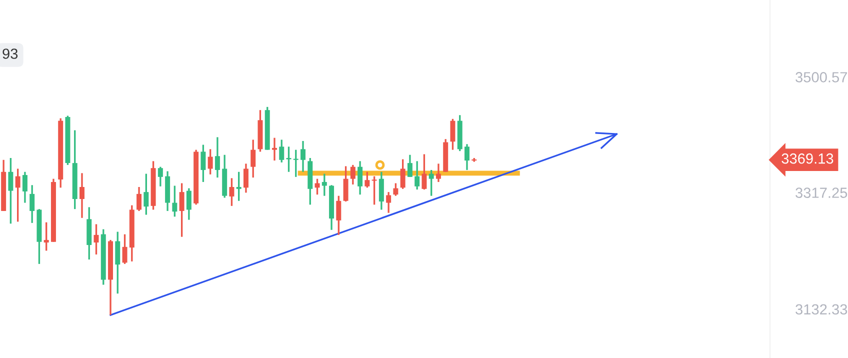  I want to click on y-tick-label: 3500.57, so click(821, 77).